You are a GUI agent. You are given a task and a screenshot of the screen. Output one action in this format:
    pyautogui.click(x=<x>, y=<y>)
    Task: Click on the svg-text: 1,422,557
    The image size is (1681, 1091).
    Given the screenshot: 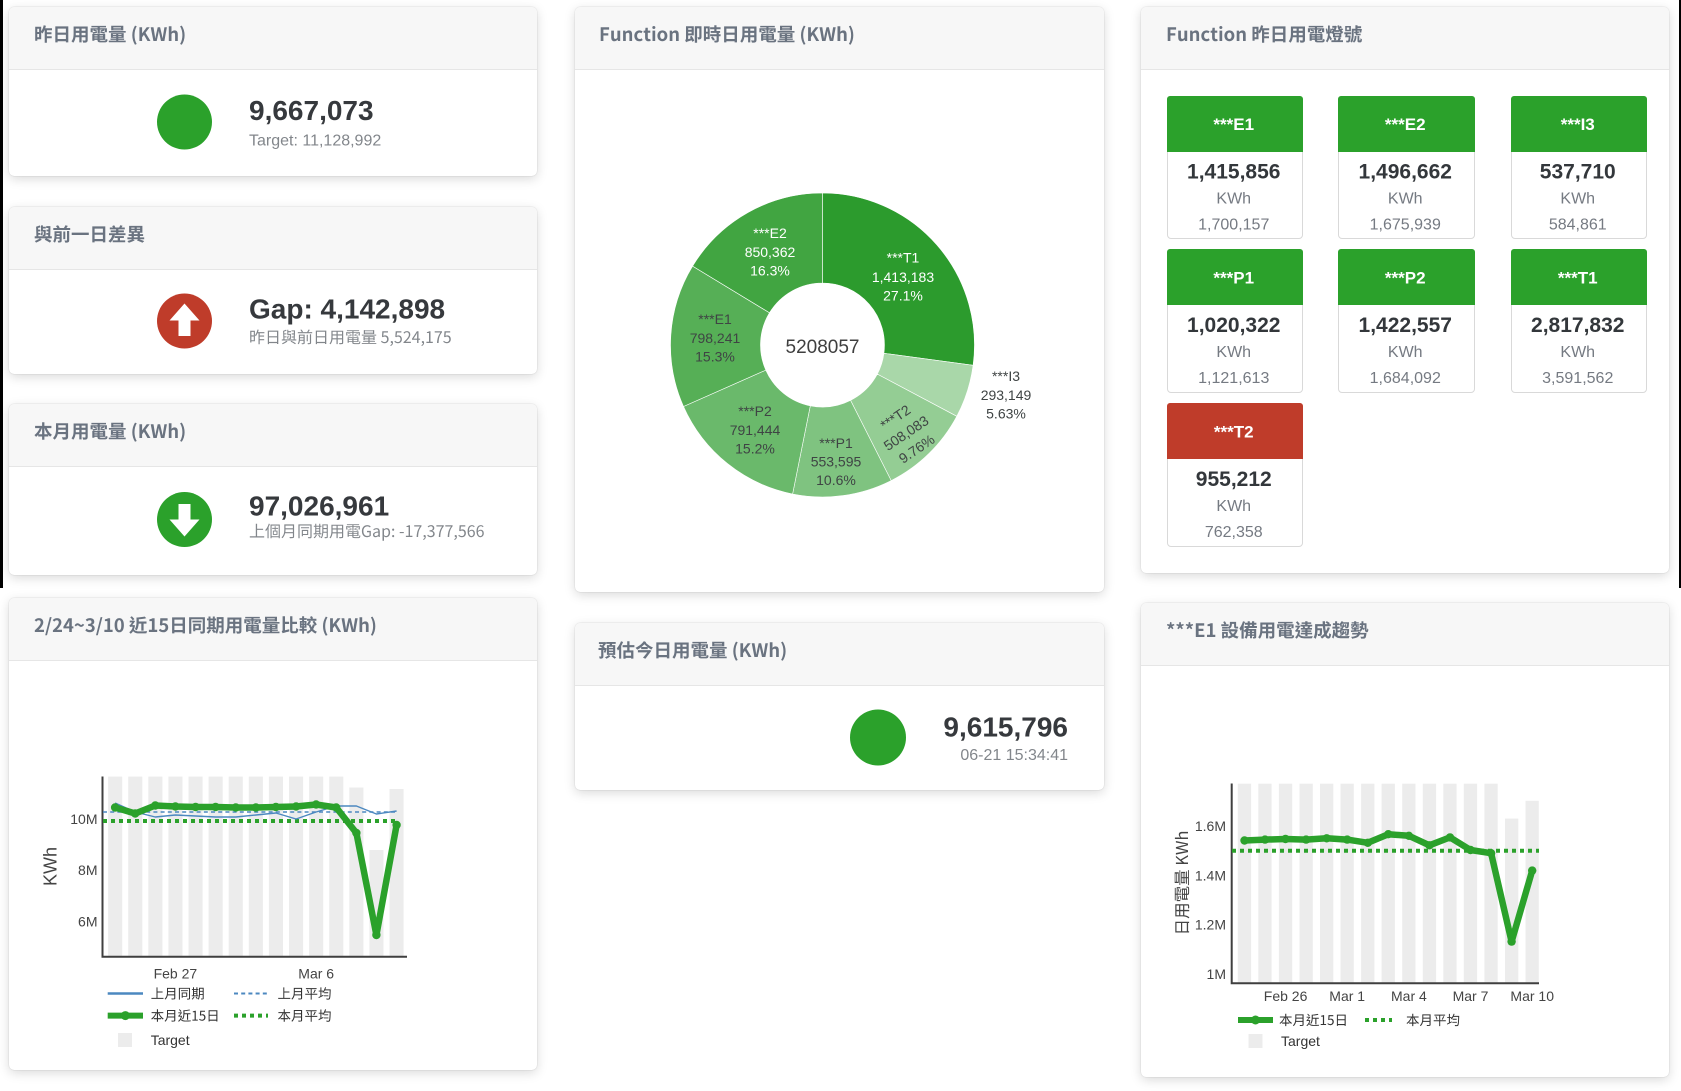 What is the action you would take?
    pyautogui.click(x=1405, y=325)
    